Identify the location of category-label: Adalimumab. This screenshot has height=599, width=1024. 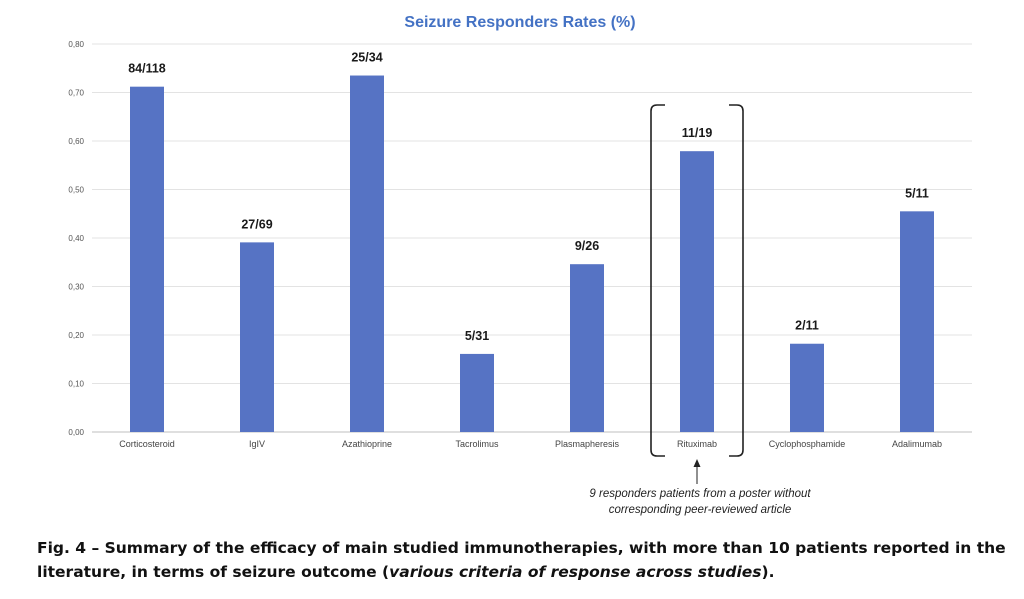
(917, 444).